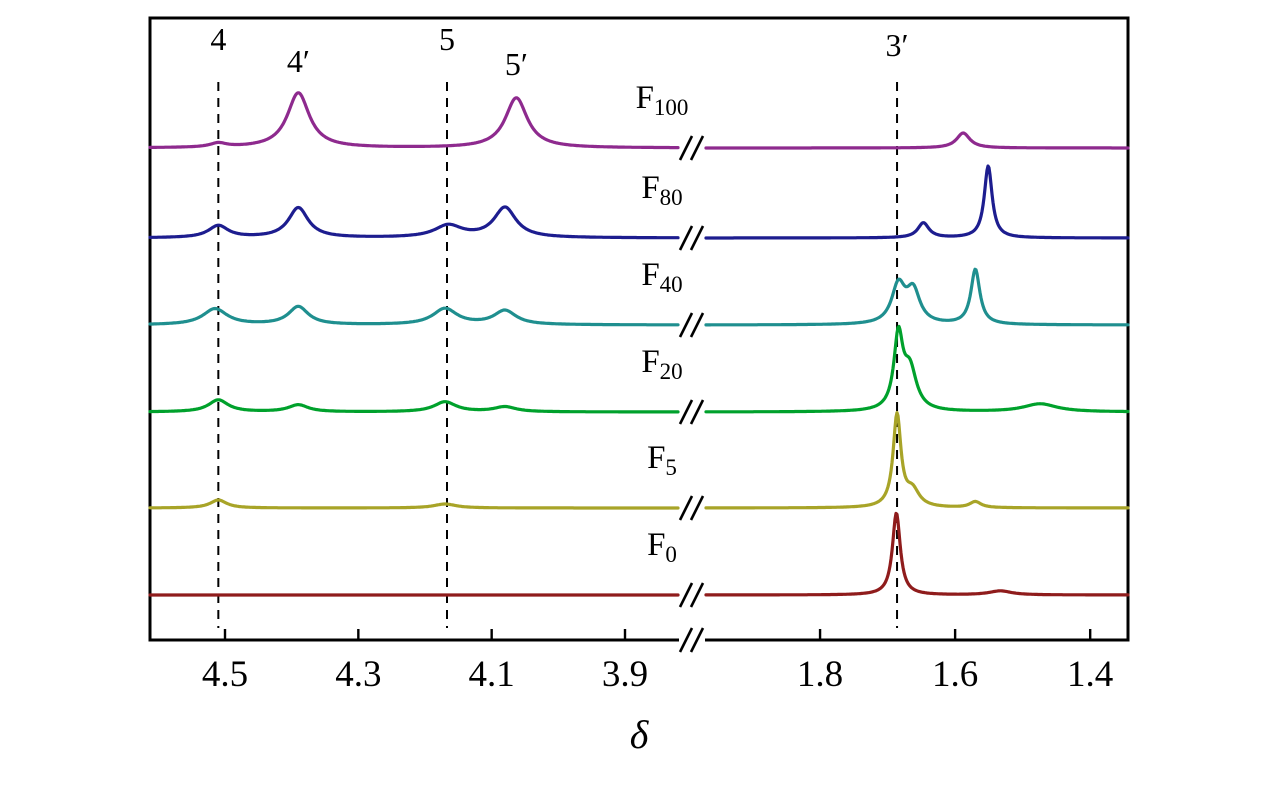 Image resolution: width=1276 pixels, height=787 pixels. What do you see at coordinates (358, 674) in the screenshot?
I see `x-tick-label: 4.3` at bounding box center [358, 674].